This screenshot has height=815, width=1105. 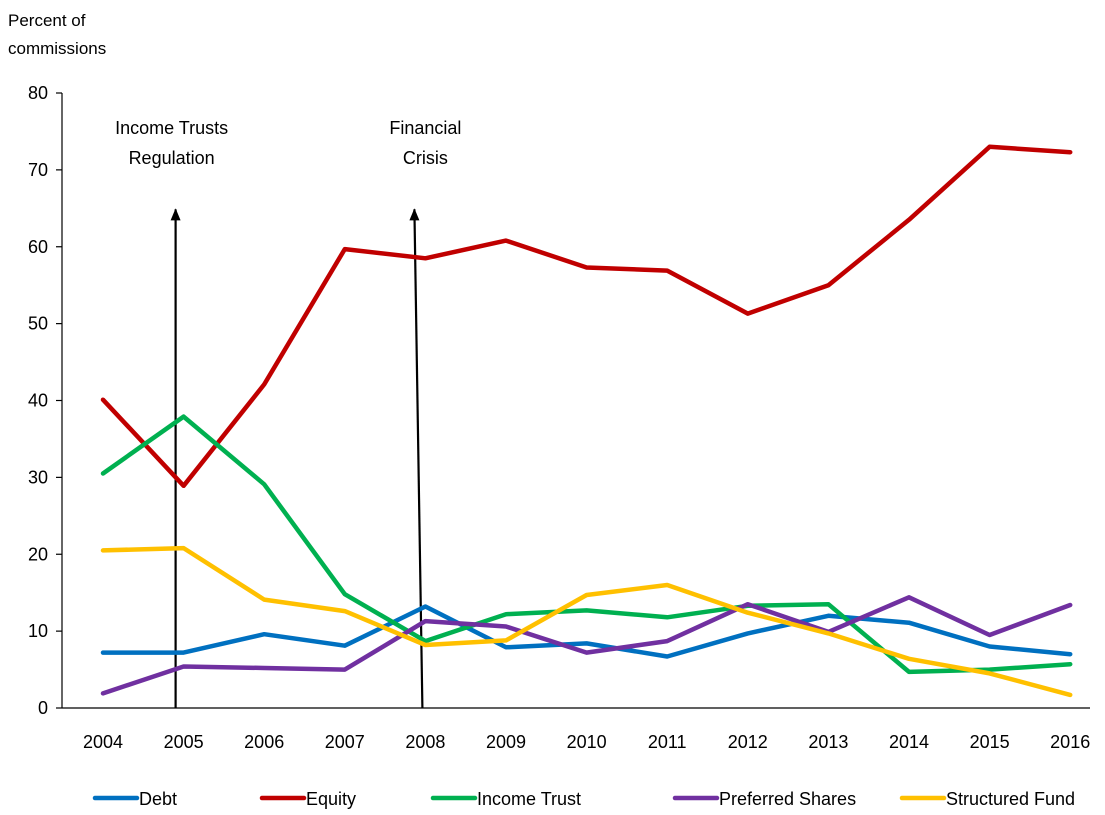 What do you see at coordinates (587, 742) in the screenshot?
I see `x-tick-label: 2010` at bounding box center [587, 742].